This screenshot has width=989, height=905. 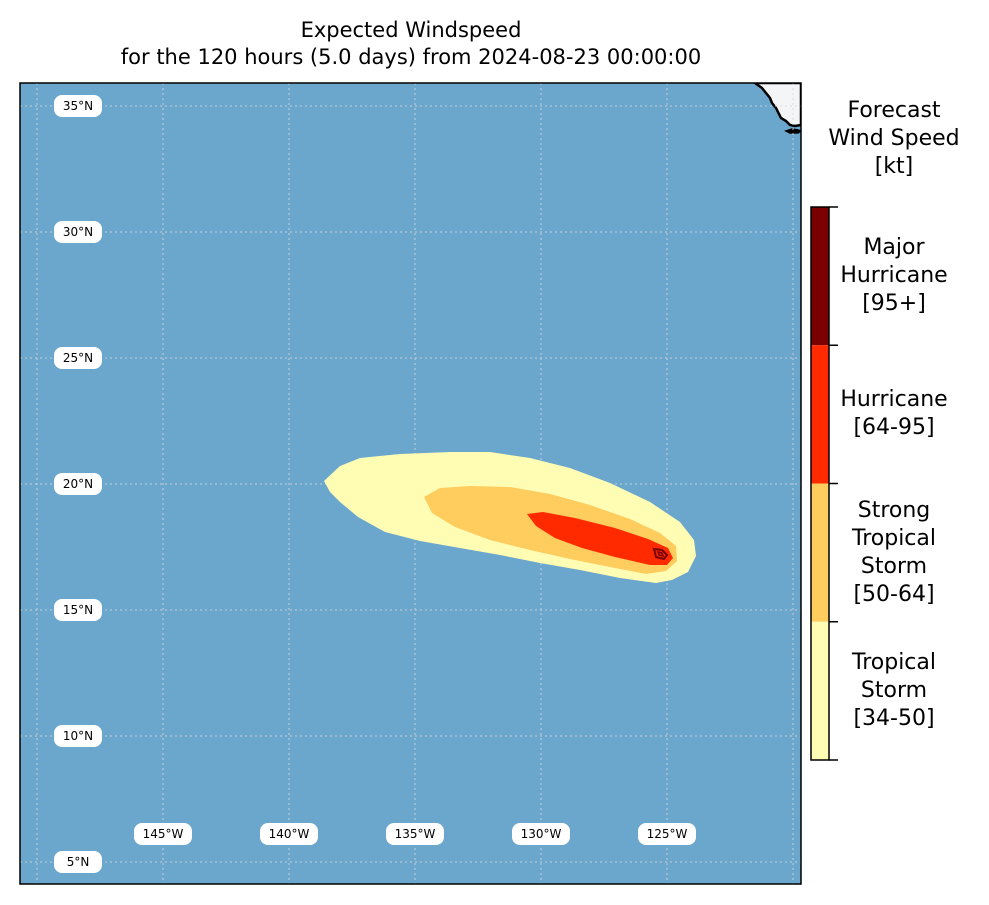 What do you see at coordinates (894, 138) in the screenshot?
I see `colorbar-title-line-2: Wind Speed` at bounding box center [894, 138].